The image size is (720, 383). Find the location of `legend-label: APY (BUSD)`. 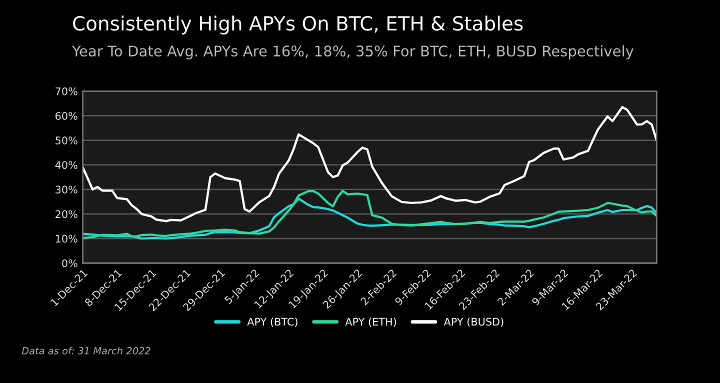

legend-label: APY (BUSD) is located at coordinates (474, 322).